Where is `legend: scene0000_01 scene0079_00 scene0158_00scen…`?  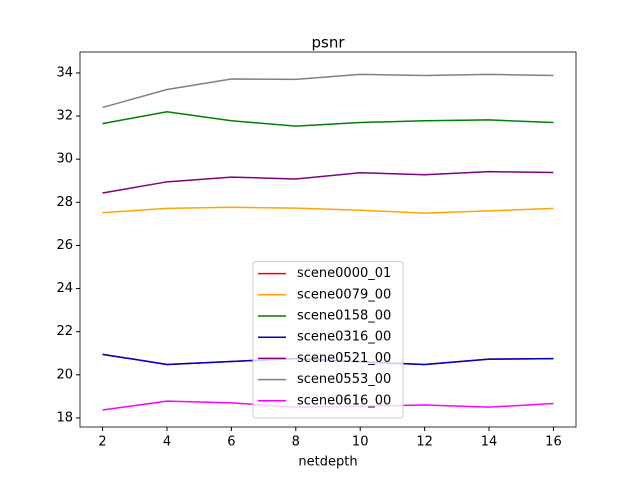
legend: scene0000_01 scene0079_00 scene0158_00scen… is located at coordinates (328, 340).